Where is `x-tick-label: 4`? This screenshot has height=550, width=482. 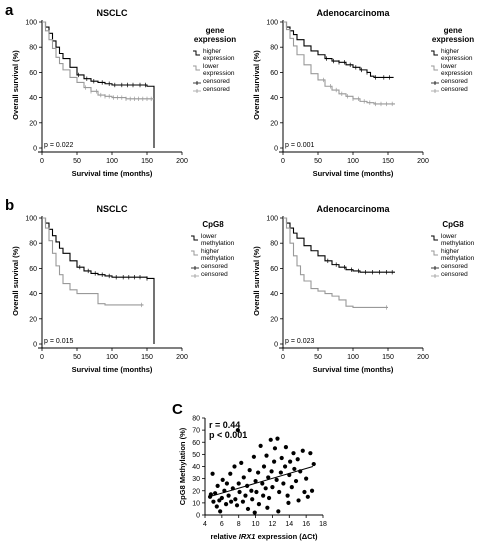 x-tick-label: 4 is located at coordinates (205, 524).